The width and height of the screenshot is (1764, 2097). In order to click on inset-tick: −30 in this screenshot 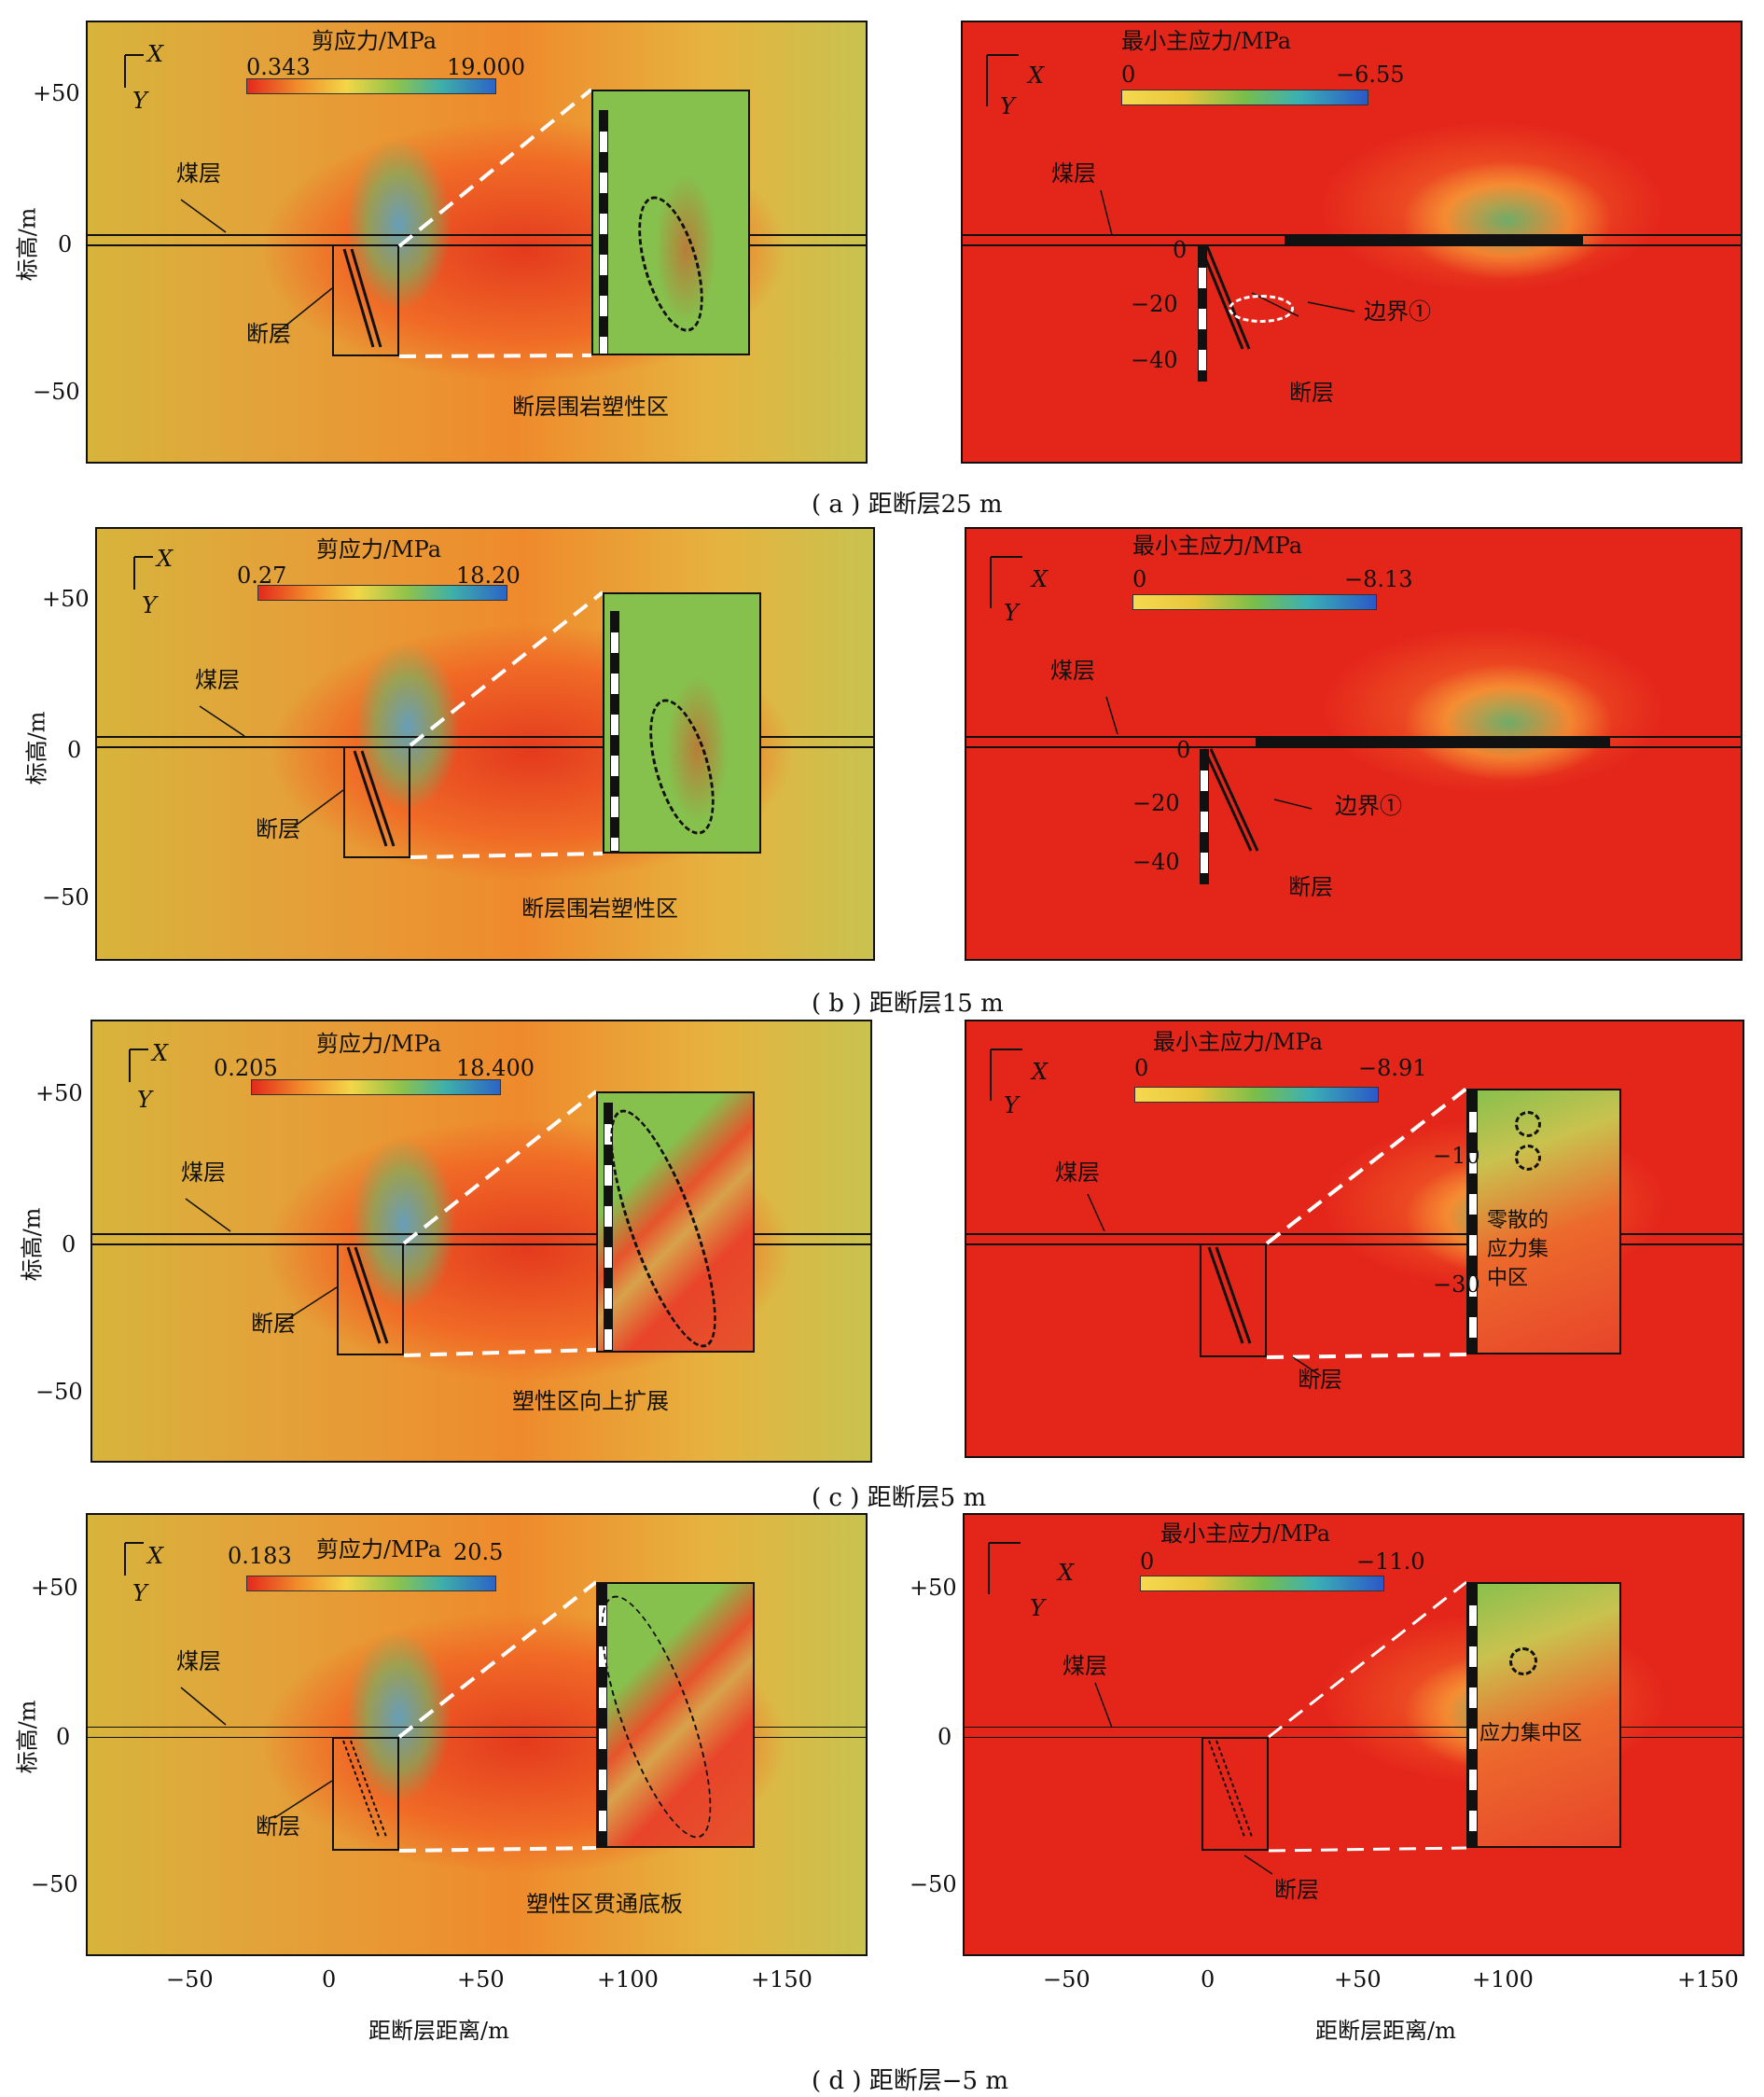, I will do `click(1456, 1284)`.